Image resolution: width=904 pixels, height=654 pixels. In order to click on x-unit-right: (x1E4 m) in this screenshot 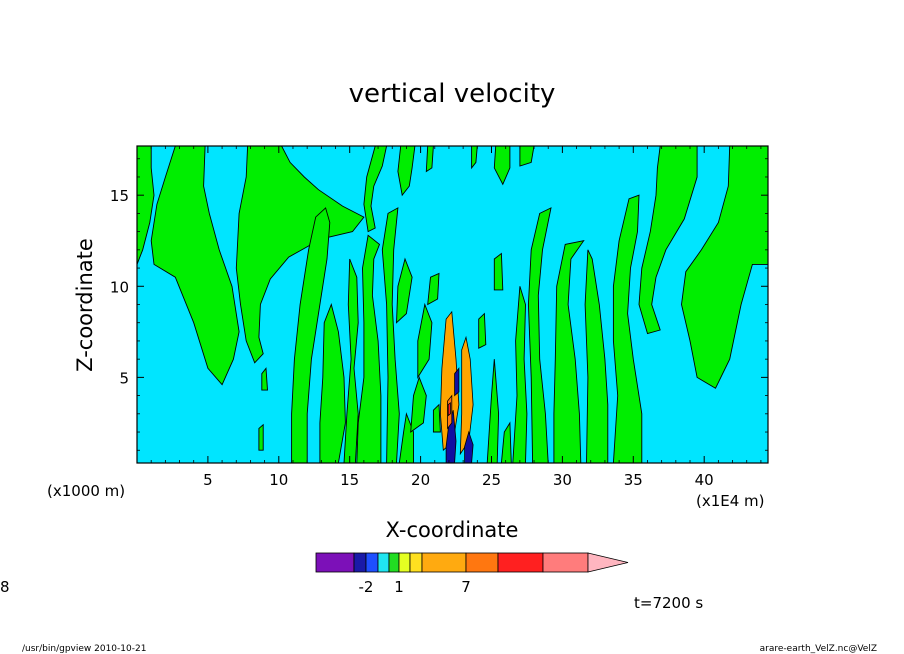, I will do `click(730, 501)`.